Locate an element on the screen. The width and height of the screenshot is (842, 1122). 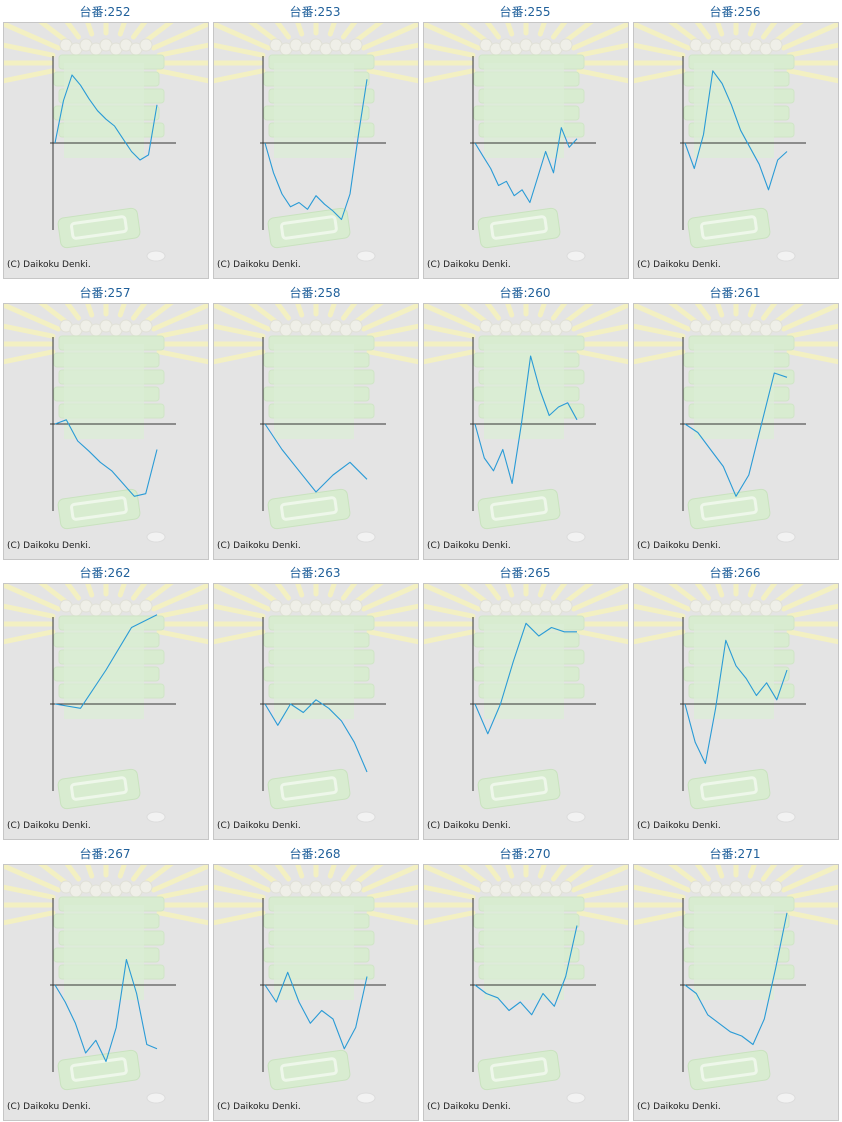
graph-title: 台番:265 is located at coordinates (525, 573).